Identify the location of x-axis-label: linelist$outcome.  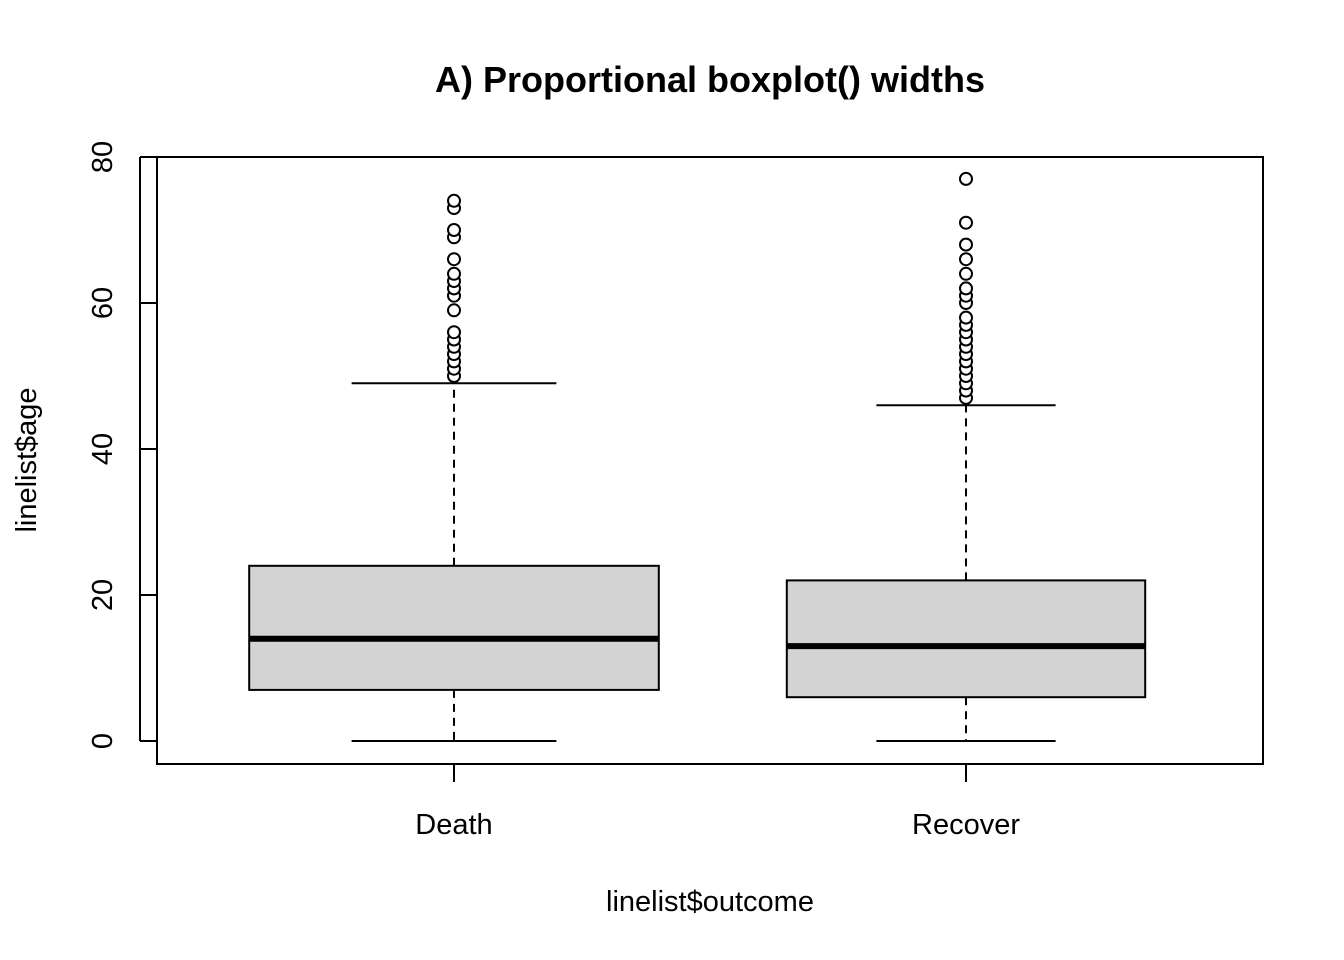
(710, 902).